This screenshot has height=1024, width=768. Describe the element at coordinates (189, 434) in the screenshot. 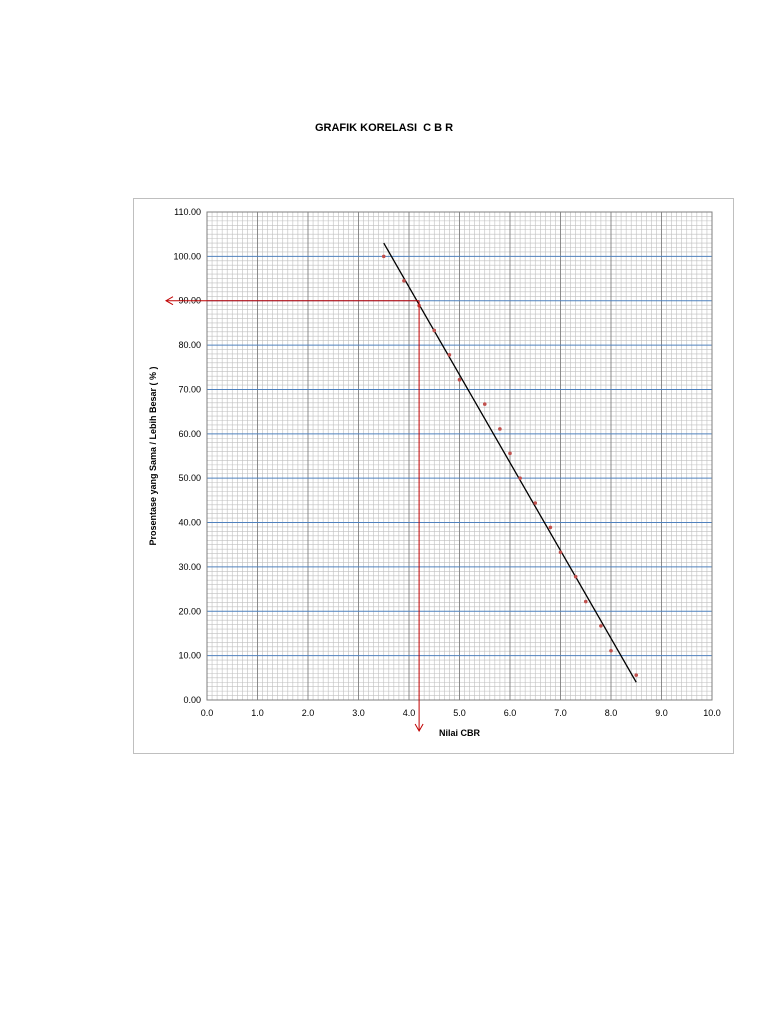

I see `y-tick-label: 60.00` at that location.